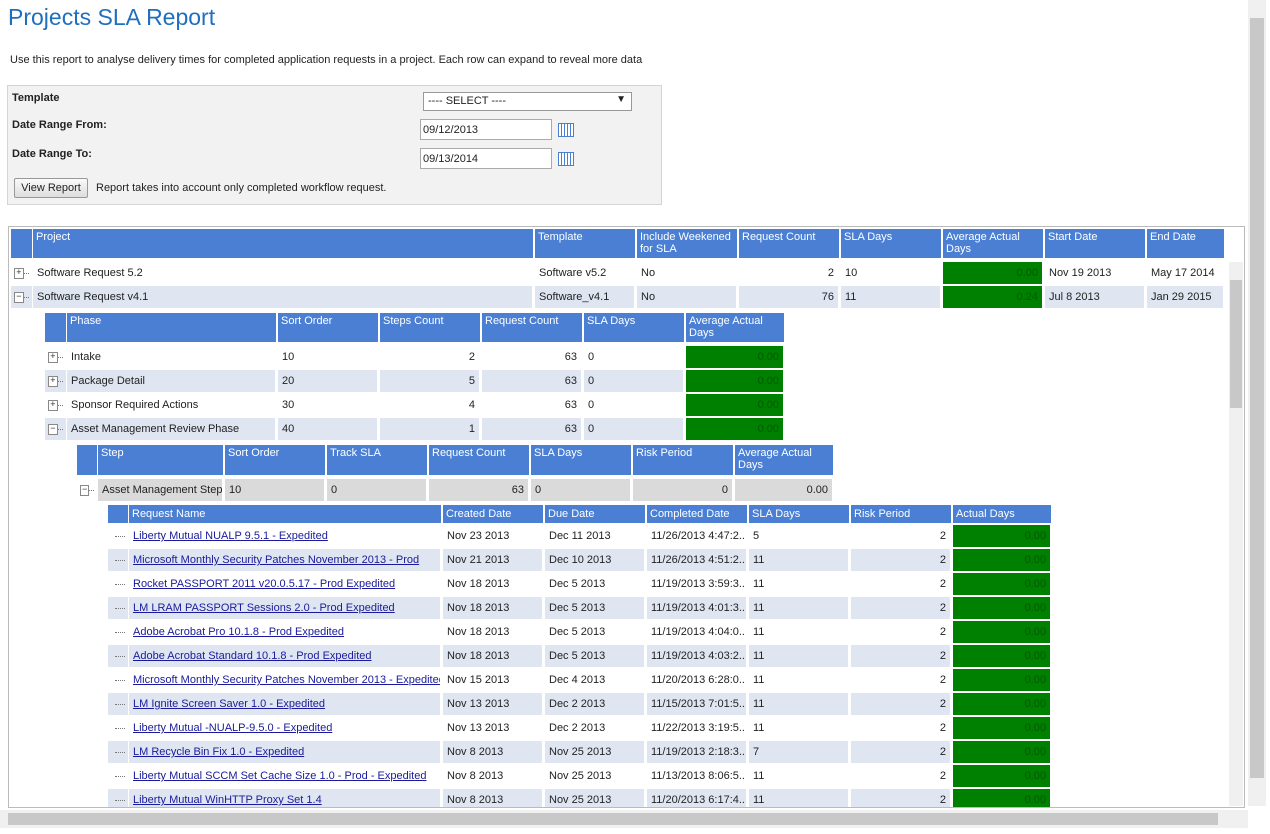  I want to click on header-cell, so click(87, 460).